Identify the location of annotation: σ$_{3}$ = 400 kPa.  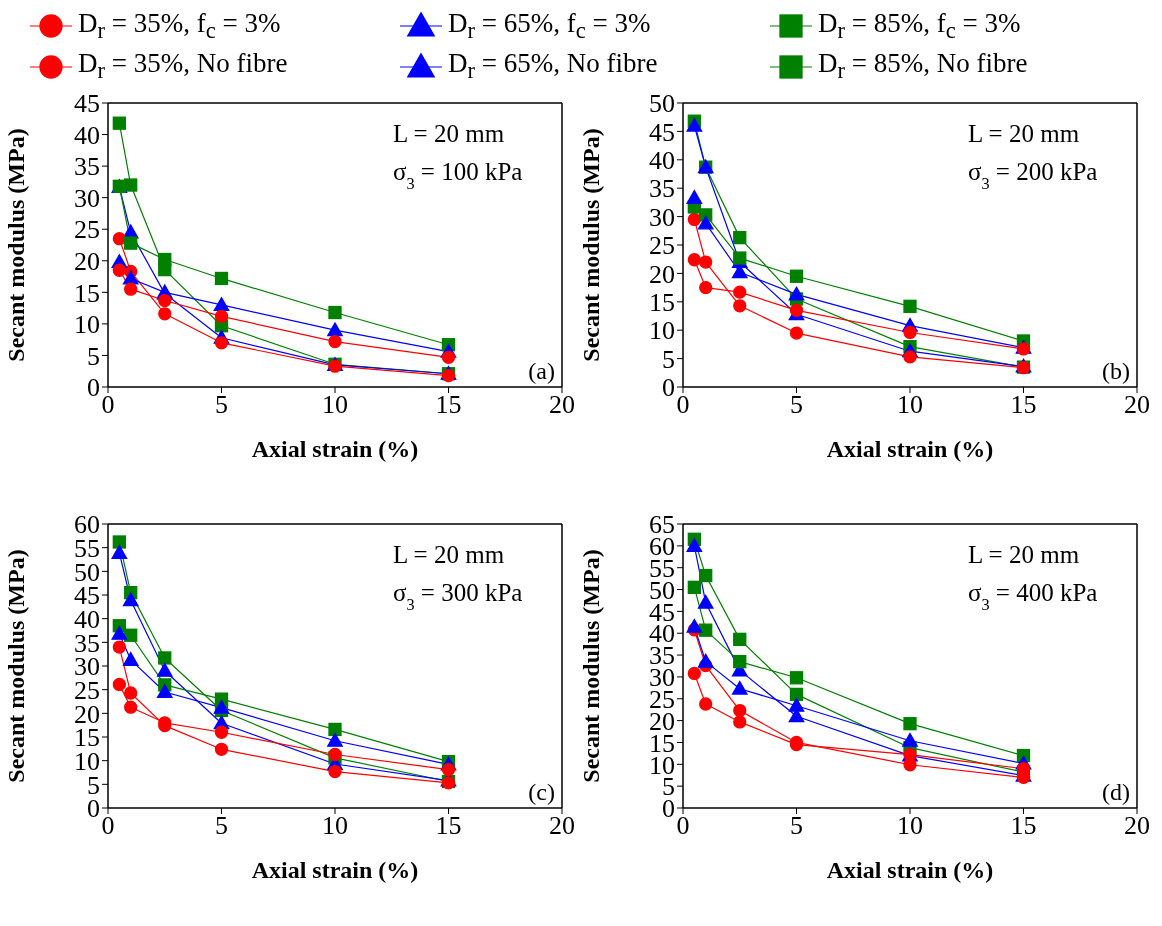
(1033, 596).